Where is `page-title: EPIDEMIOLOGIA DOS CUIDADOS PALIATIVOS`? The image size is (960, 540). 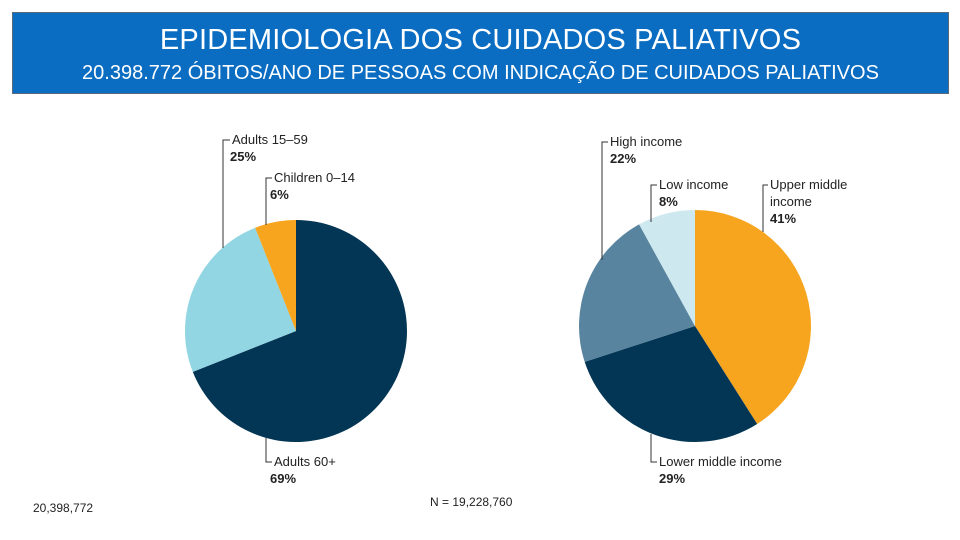
page-title: EPIDEMIOLOGIA DOS CUIDADOS PALIATIVOS is located at coordinates (480, 40).